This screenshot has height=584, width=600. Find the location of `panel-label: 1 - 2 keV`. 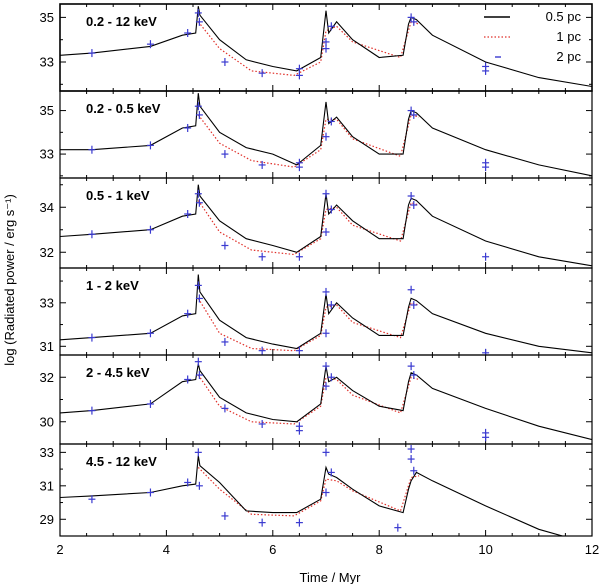

panel-label: 1 - 2 keV is located at coordinates (112, 285).